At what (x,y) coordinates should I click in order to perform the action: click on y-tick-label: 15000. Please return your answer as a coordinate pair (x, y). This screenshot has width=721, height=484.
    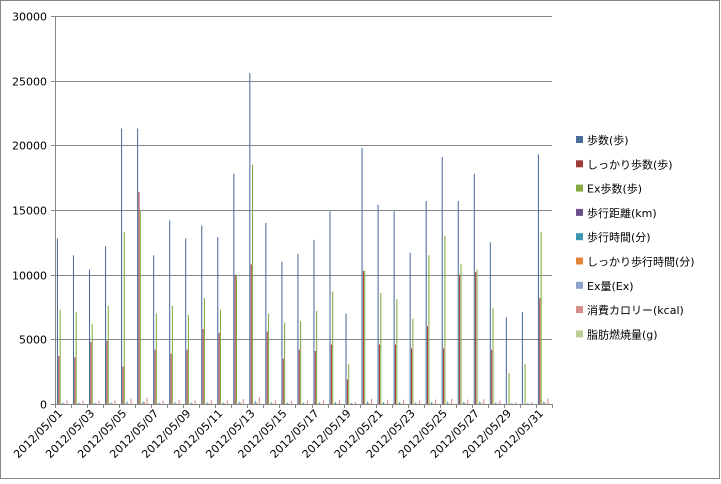
    Looking at the image, I should click on (29, 211).